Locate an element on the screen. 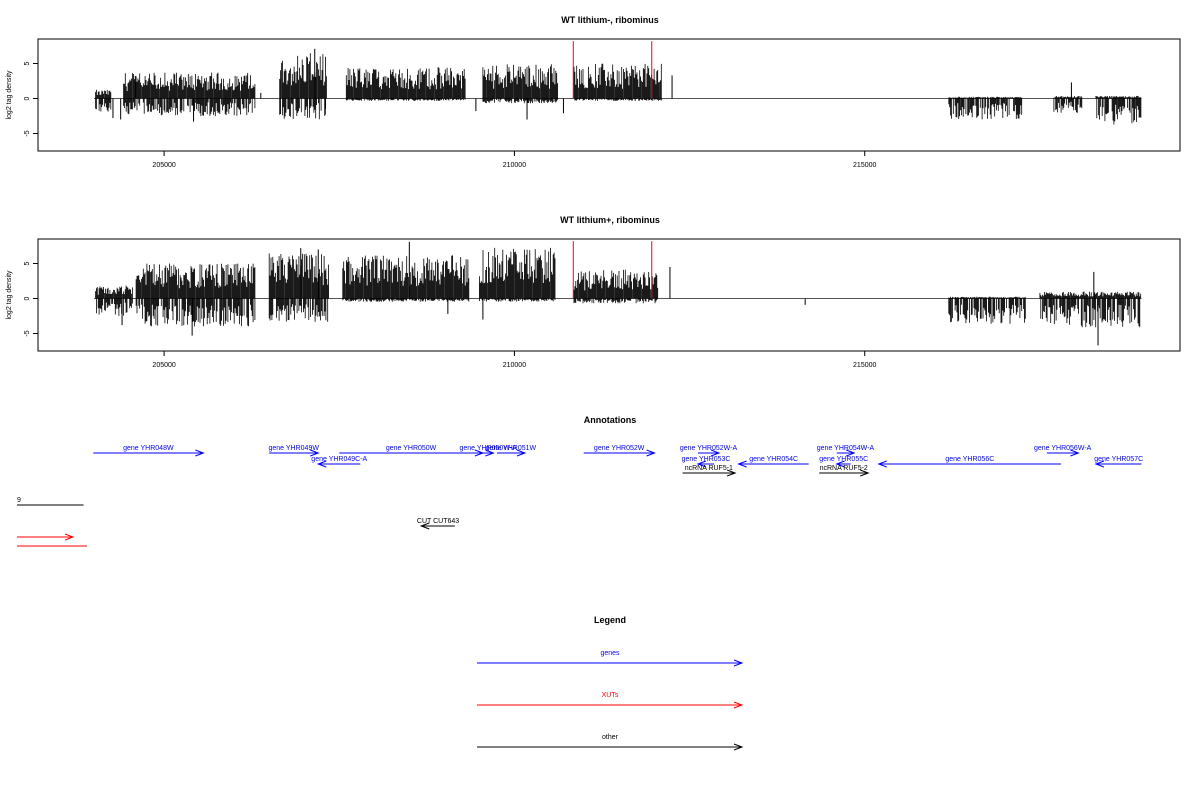  feature-label: ncRNA RUF5-1 is located at coordinates (709, 468).